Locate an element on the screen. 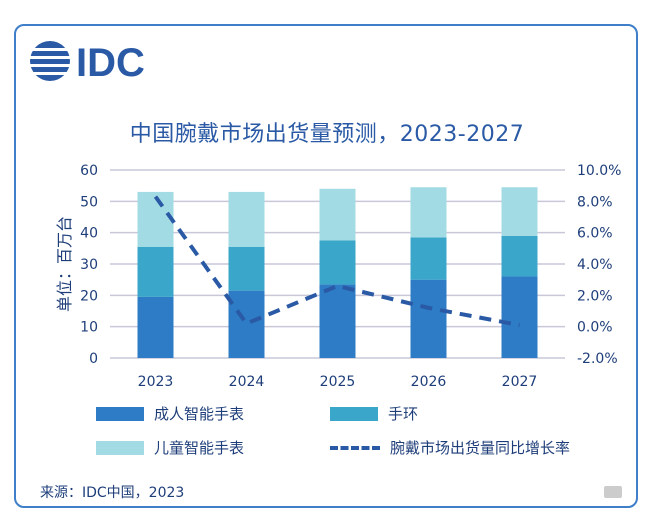 This screenshot has height=522, width=654. legend-item-kids: 儿童智能手表 is located at coordinates (170, 447).